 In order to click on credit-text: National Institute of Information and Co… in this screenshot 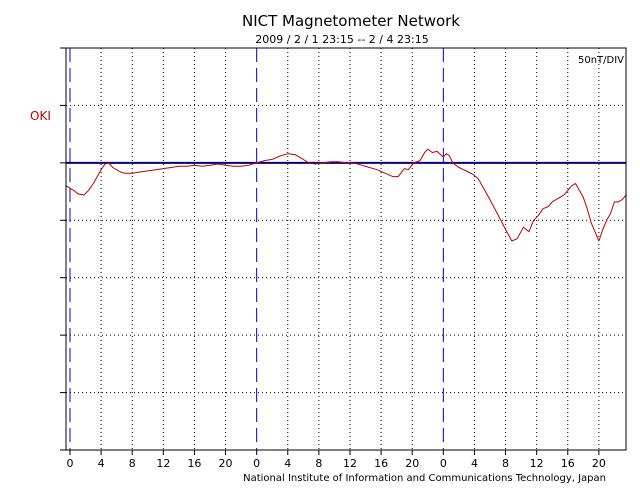, I will do `click(424, 478)`.